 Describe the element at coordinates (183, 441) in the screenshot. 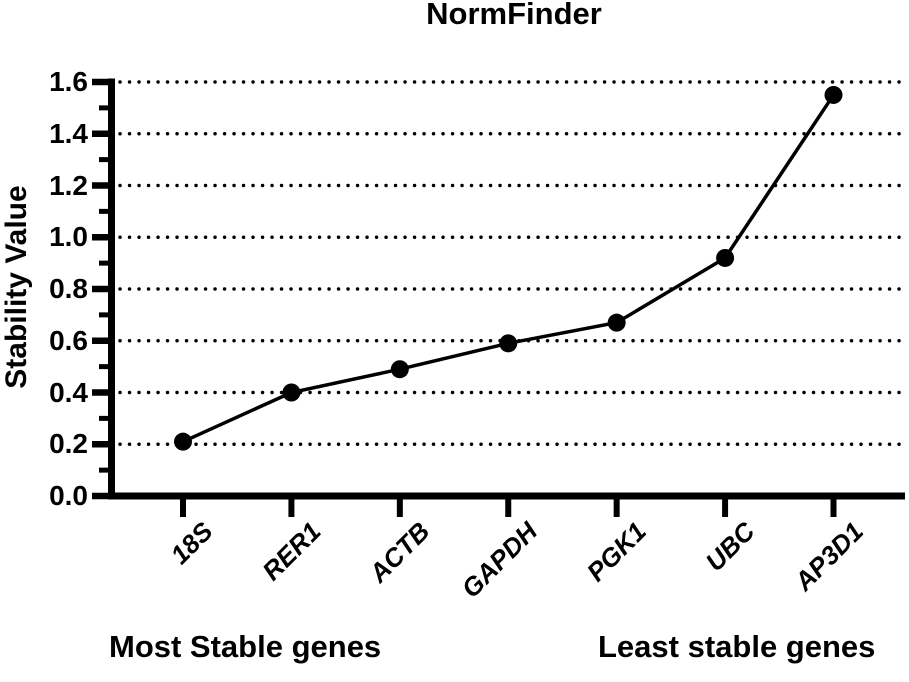

I see `data-point-18S` at that location.